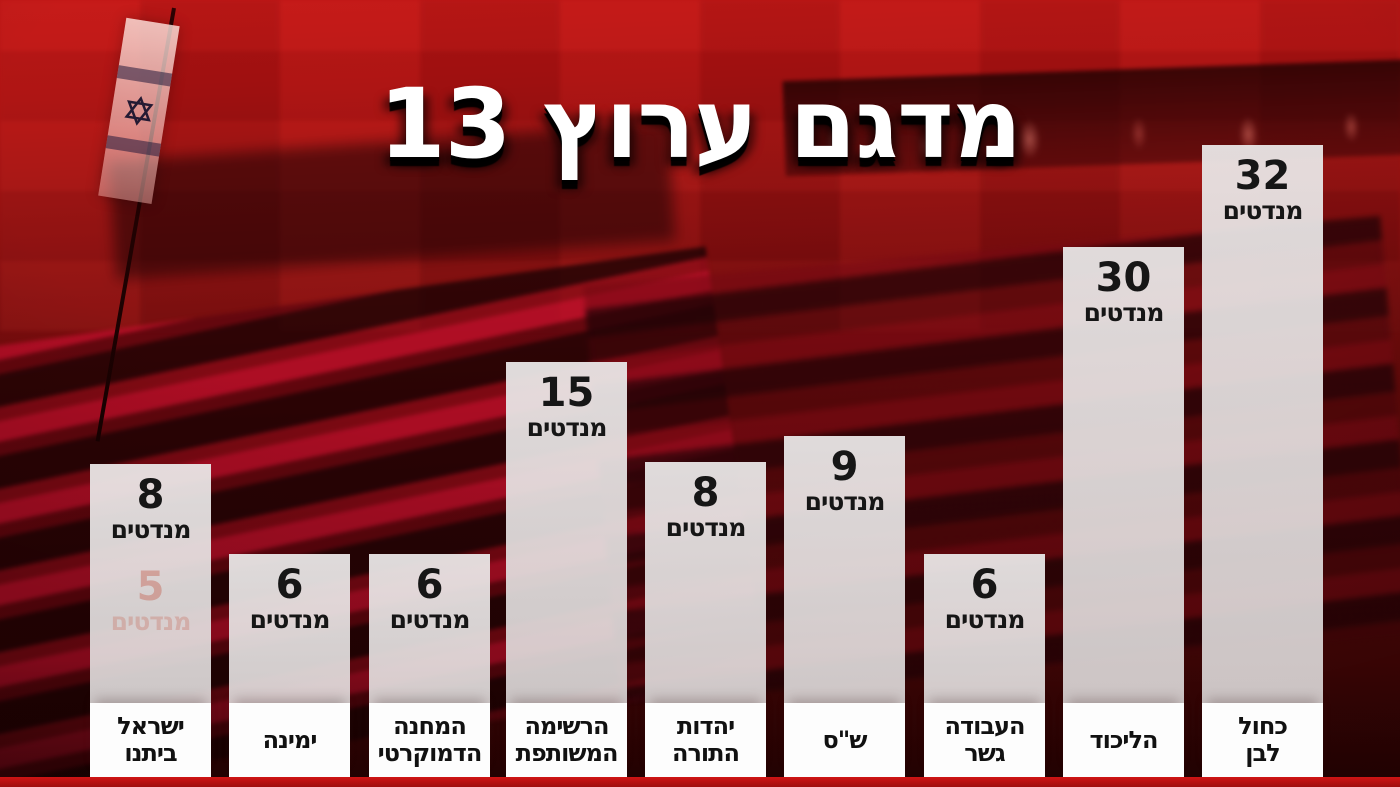 The height and width of the screenshot is (787, 1400). I want to click on party-label: העבודה גשר, so click(985, 739).